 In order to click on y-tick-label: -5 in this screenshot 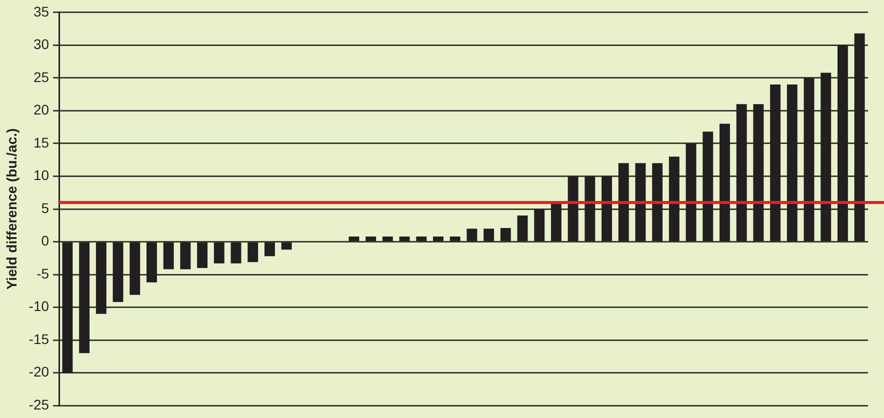, I will do `click(43, 273)`.